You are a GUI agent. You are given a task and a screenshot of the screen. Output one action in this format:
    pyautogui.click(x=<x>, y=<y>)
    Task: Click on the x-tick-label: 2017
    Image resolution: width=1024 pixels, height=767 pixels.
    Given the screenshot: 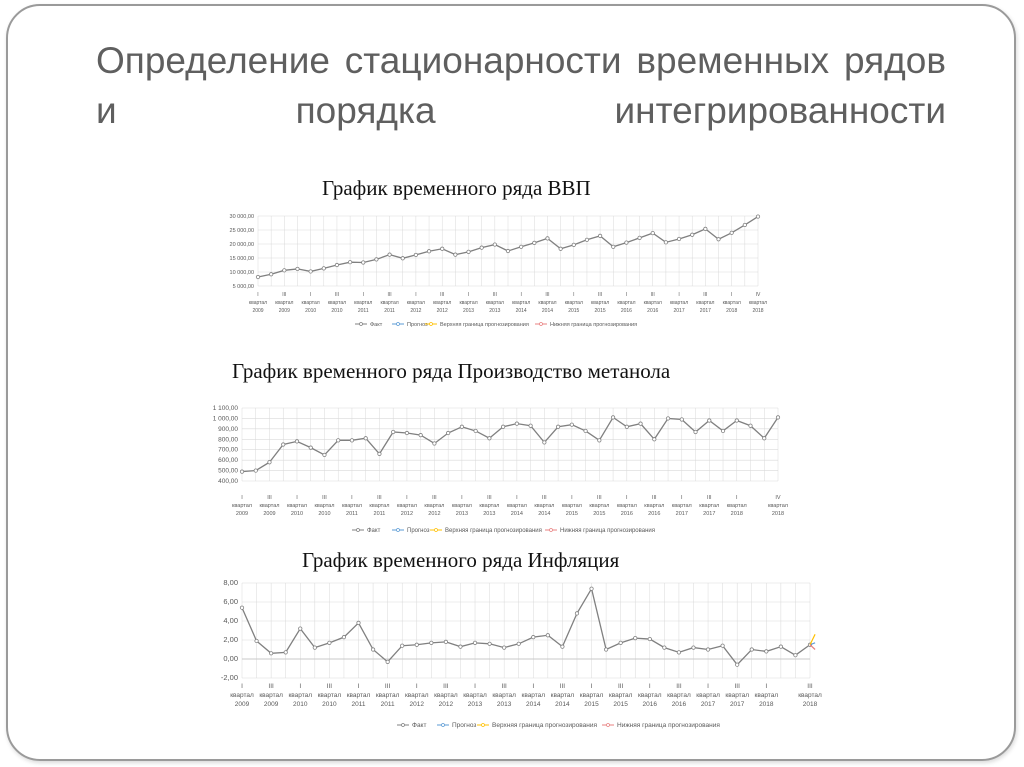 What is the action you would take?
    pyautogui.click(x=709, y=514)
    